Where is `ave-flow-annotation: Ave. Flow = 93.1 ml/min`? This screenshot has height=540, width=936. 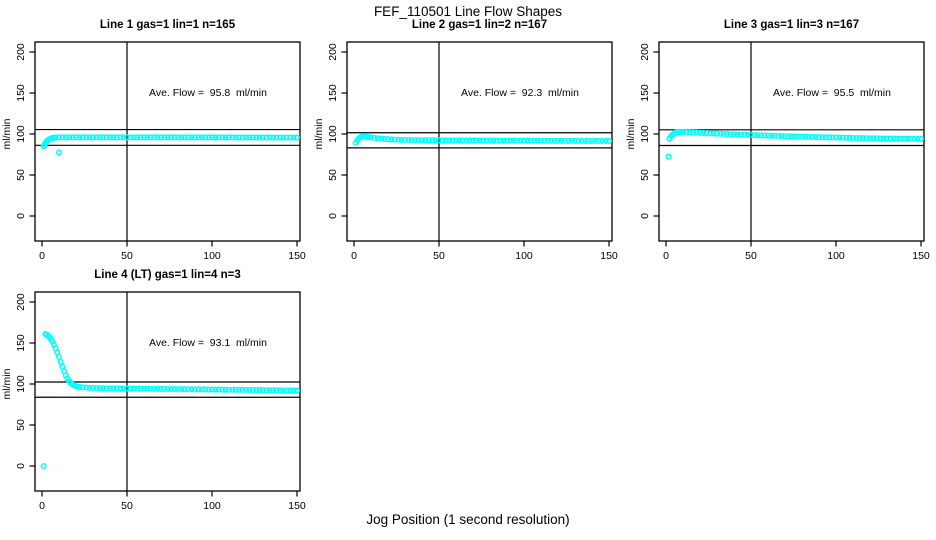 ave-flow-annotation: Ave. Flow = 93.1 ml/min is located at coordinates (208, 343).